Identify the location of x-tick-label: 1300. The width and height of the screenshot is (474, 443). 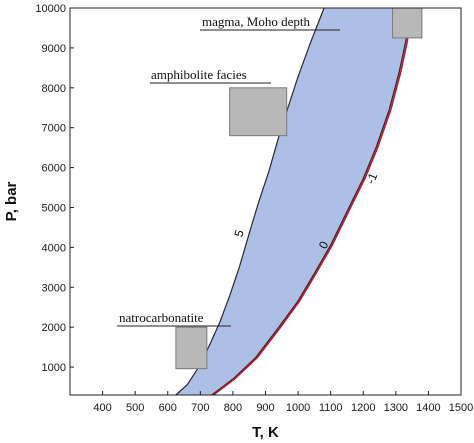
(396, 408).